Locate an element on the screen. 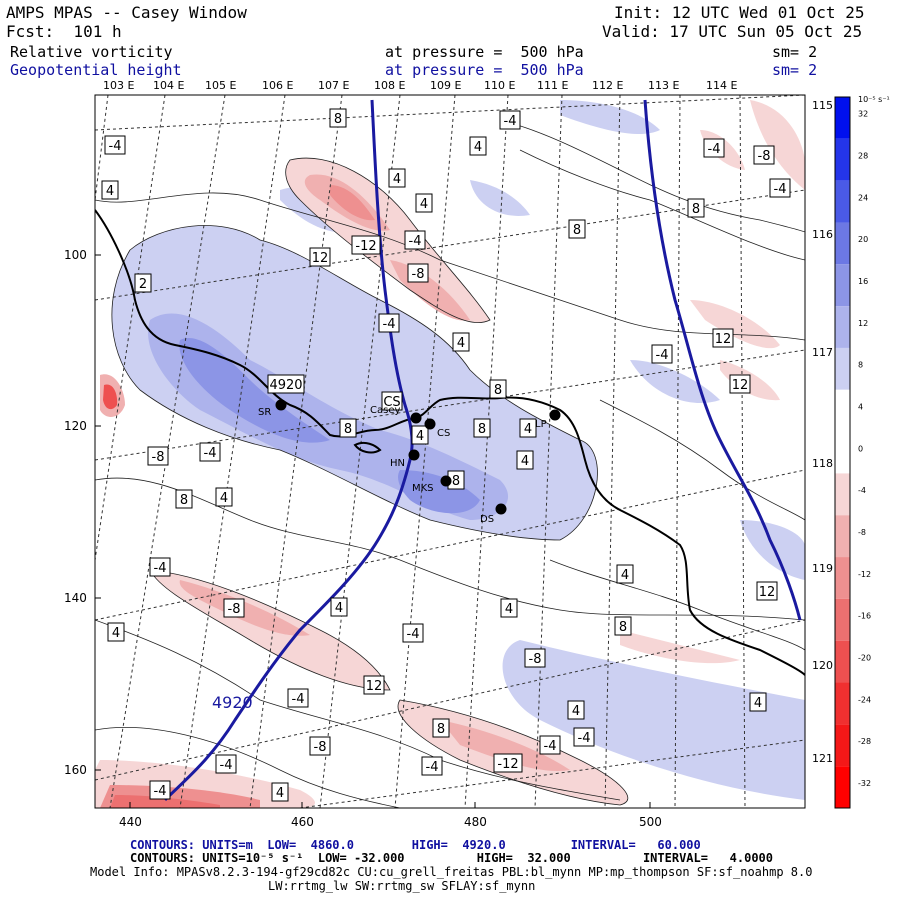 Image resolution: width=900 pixels, height=900 pixels. station-label: CS is located at coordinates (443, 433).